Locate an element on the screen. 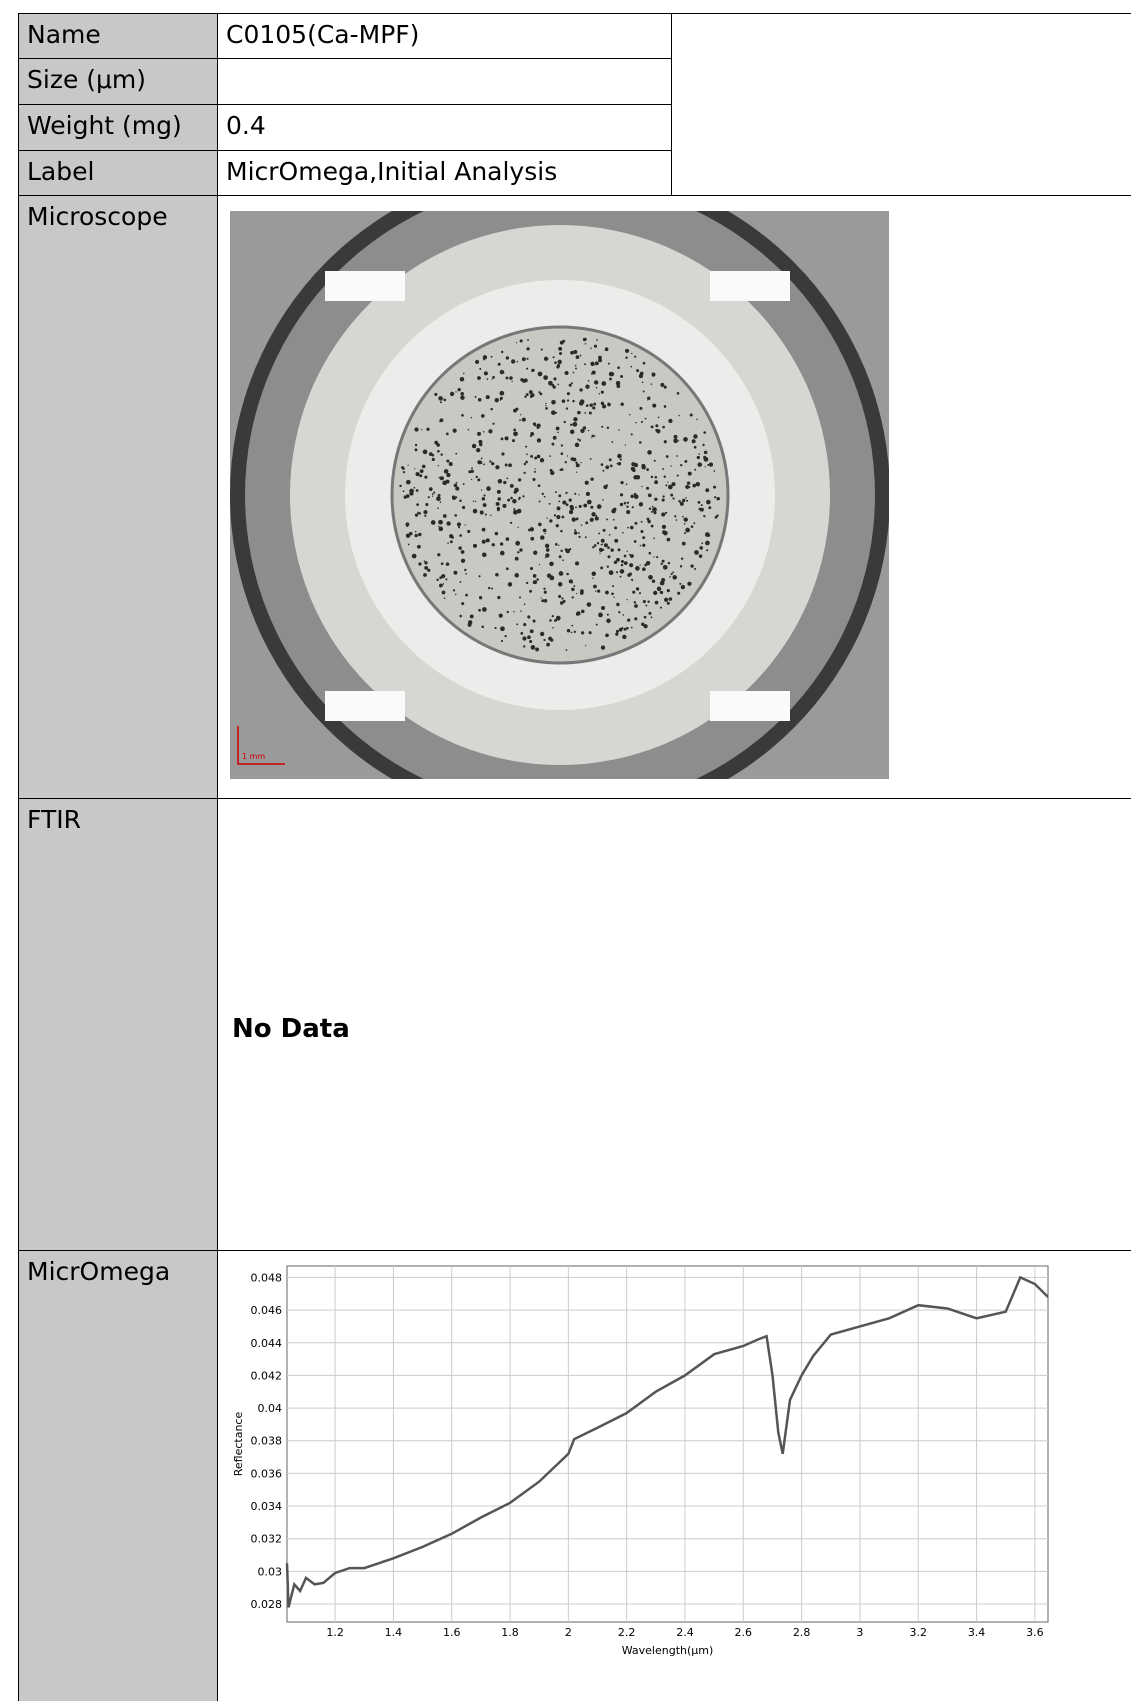 This screenshot has width=1131, height=1701. x-tick-label: 2 is located at coordinates (568, 1632).